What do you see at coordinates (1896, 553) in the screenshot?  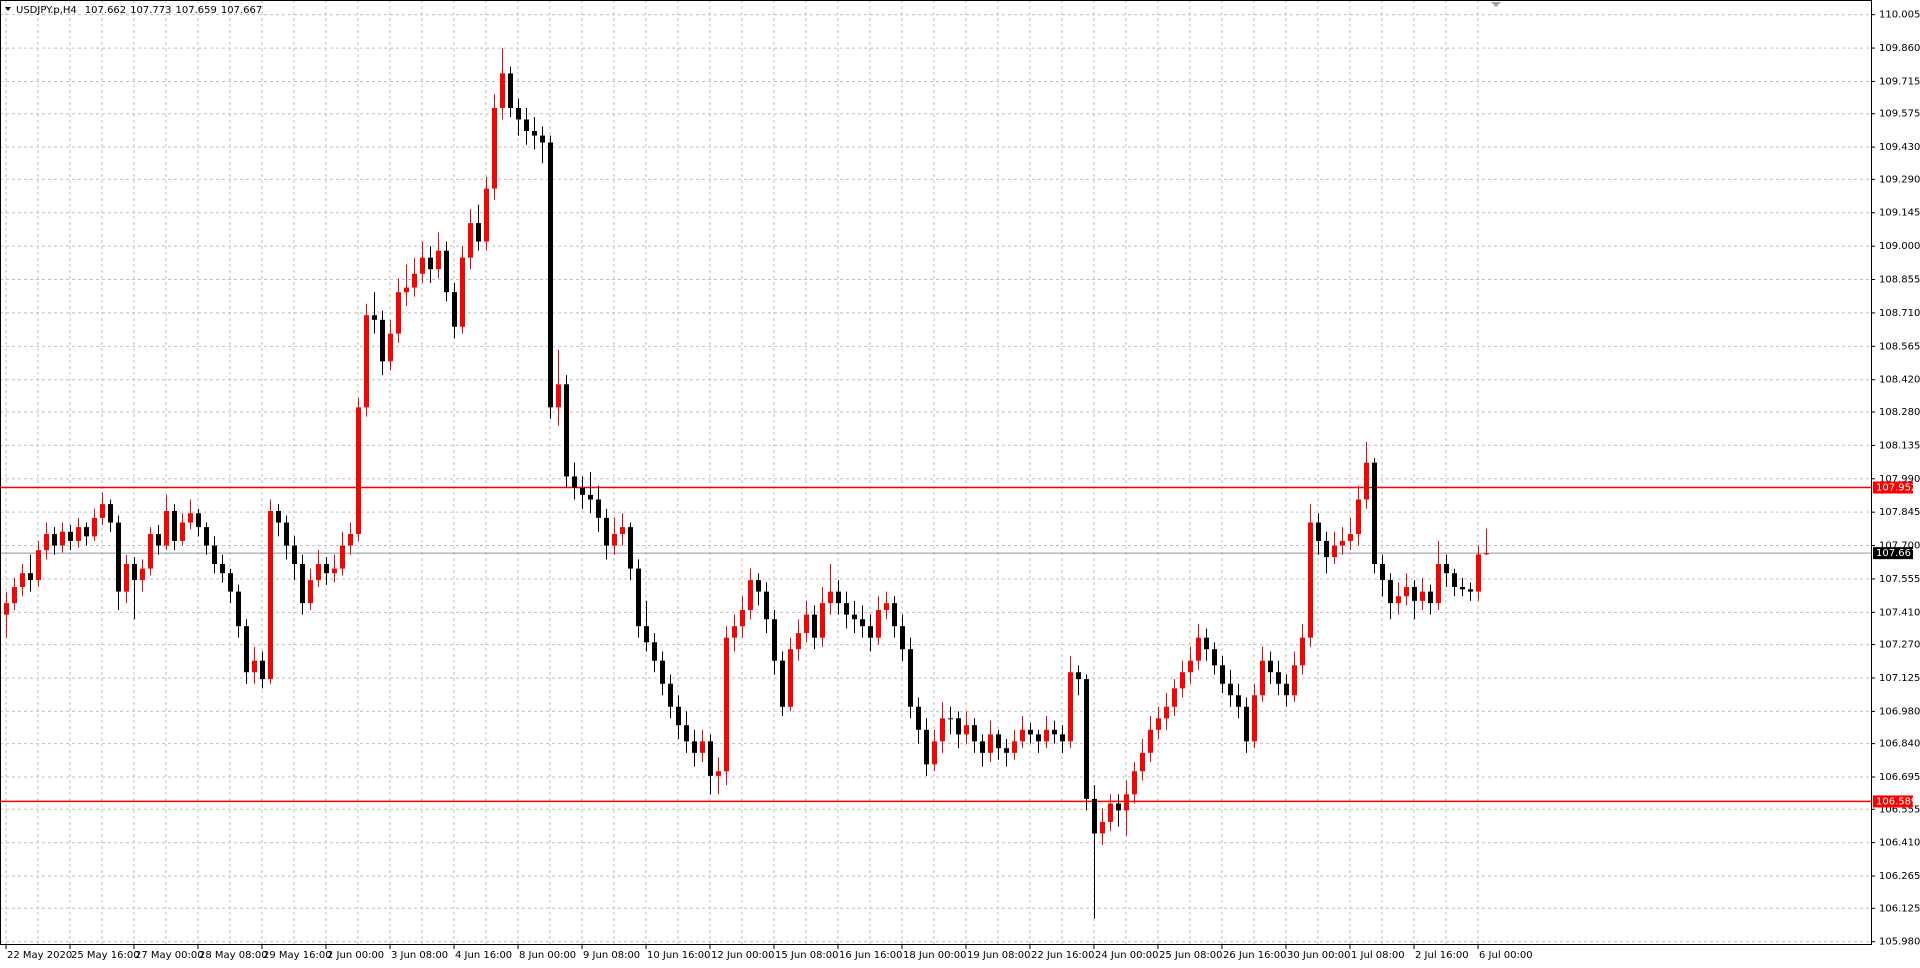 I see `price-label: 107.667` at bounding box center [1896, 553].